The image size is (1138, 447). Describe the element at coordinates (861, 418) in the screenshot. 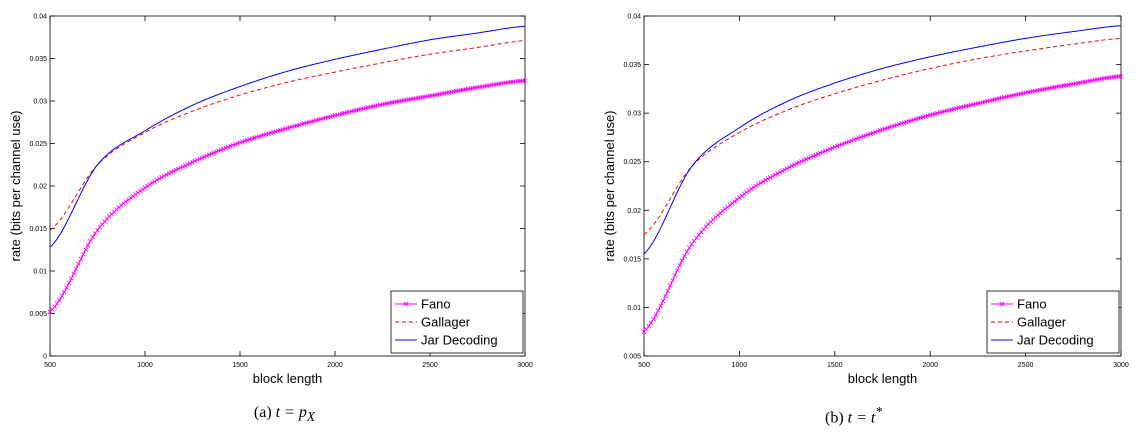

I see `caption-b-math: t = t` at that location.